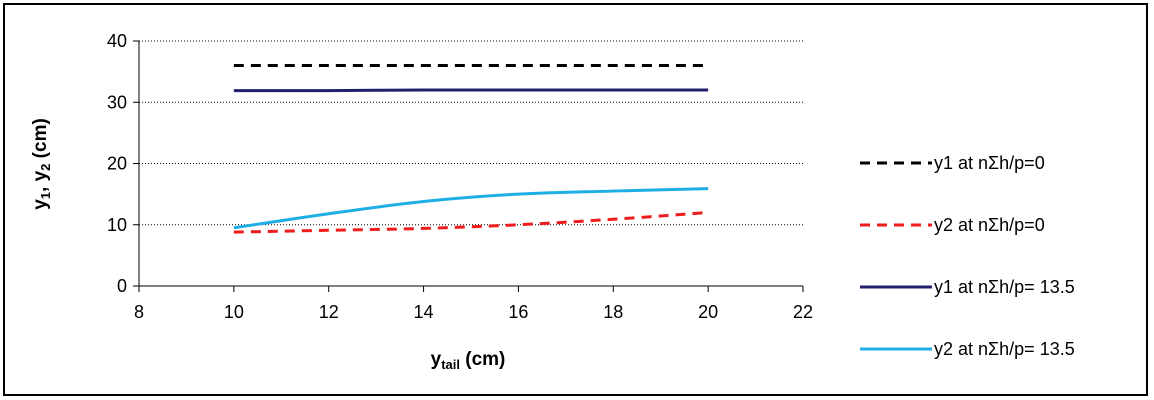 This screenshot has width=1154, height=400. What do you see at coordinates (45, 167) in the screenshot?
I see `y-axis-title-s2: 2` at bounding box center [45, 167].